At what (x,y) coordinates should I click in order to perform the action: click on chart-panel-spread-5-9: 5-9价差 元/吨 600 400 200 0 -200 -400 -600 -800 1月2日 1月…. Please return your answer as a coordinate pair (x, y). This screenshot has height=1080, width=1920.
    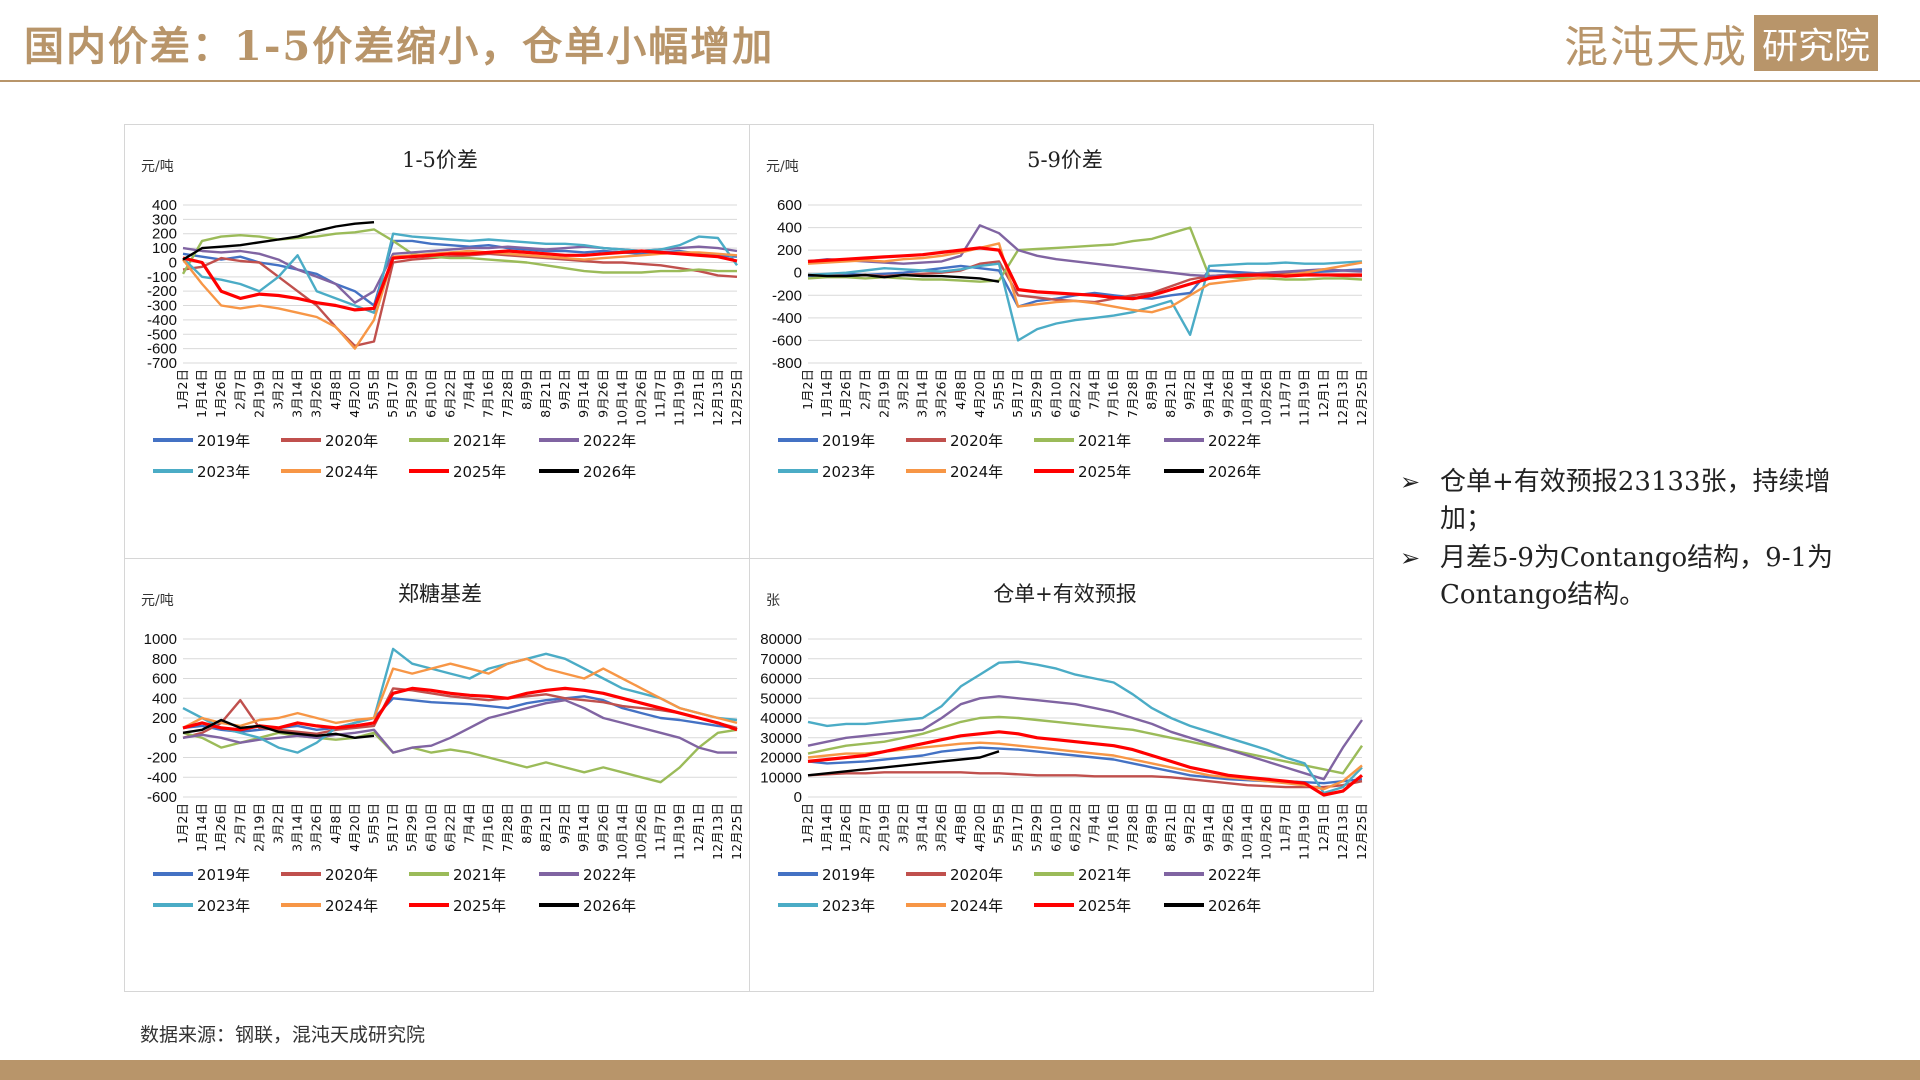
    Looking at the image, I should click on (1062, 341).